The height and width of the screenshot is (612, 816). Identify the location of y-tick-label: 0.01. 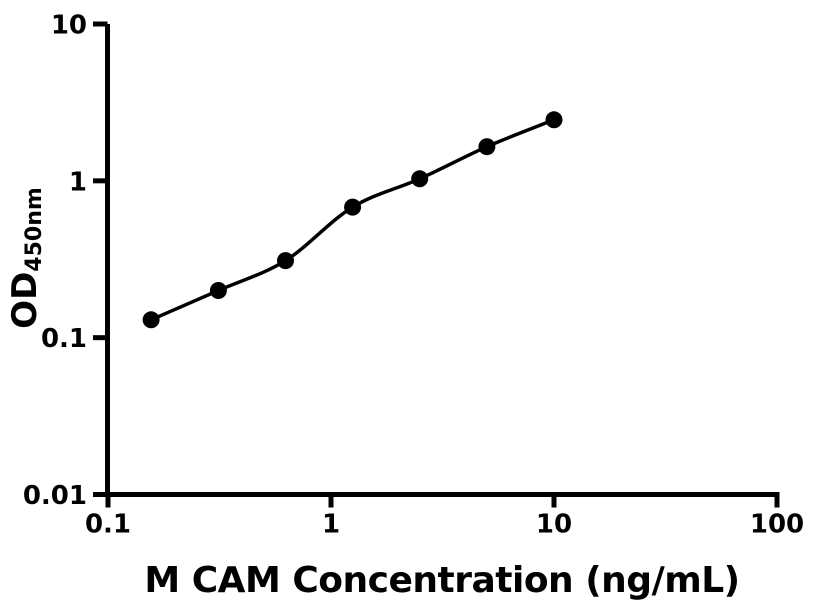
(55, 496).